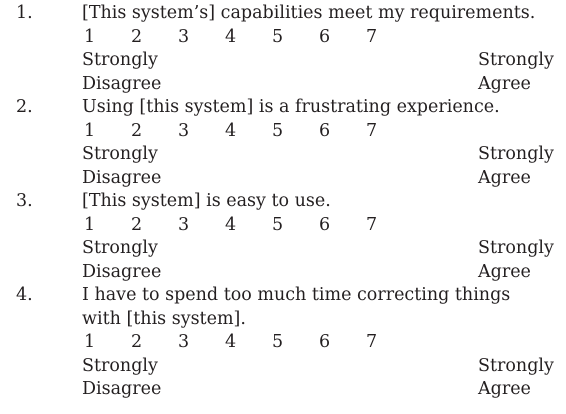 This screenshot has height=414, width=566. I want to click on question-number: 4., so click(24, 295).